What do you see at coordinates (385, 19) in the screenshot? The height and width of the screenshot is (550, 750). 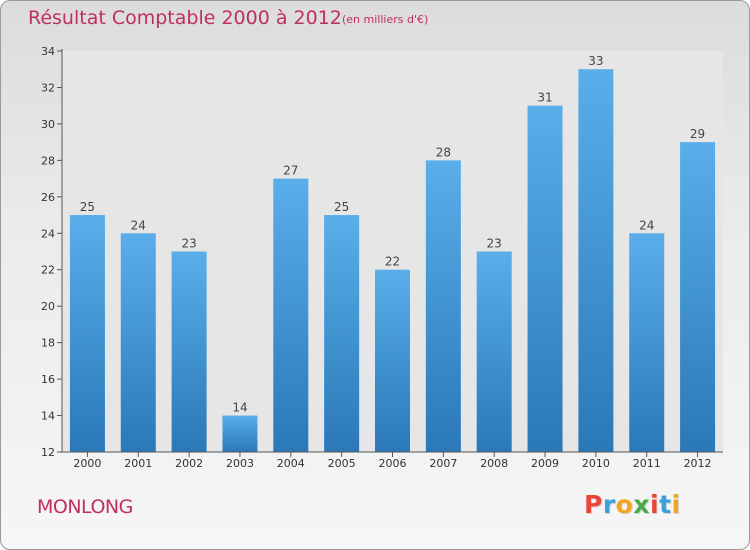 I see `chart-subtitle: (en milliers d'€)` at bounding box center [385, 19].